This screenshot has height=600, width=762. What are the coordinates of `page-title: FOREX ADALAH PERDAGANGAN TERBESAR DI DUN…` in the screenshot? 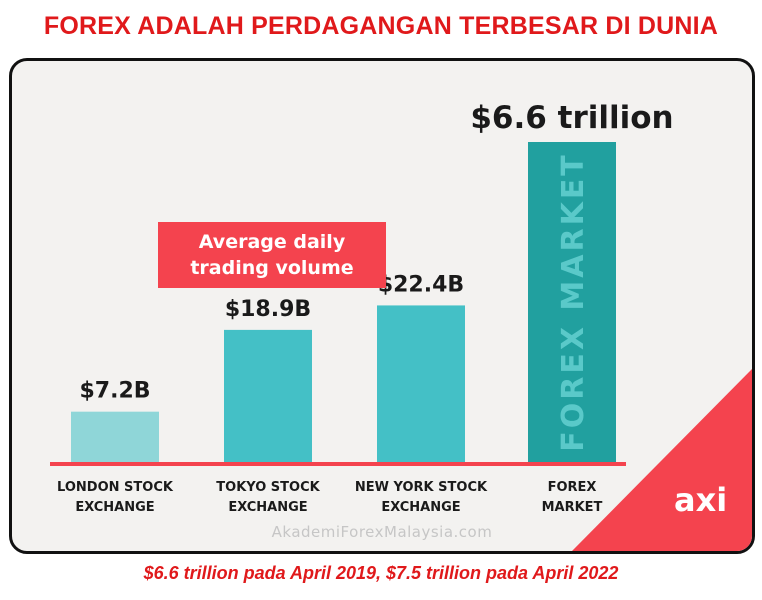 It's located at (381, 26).